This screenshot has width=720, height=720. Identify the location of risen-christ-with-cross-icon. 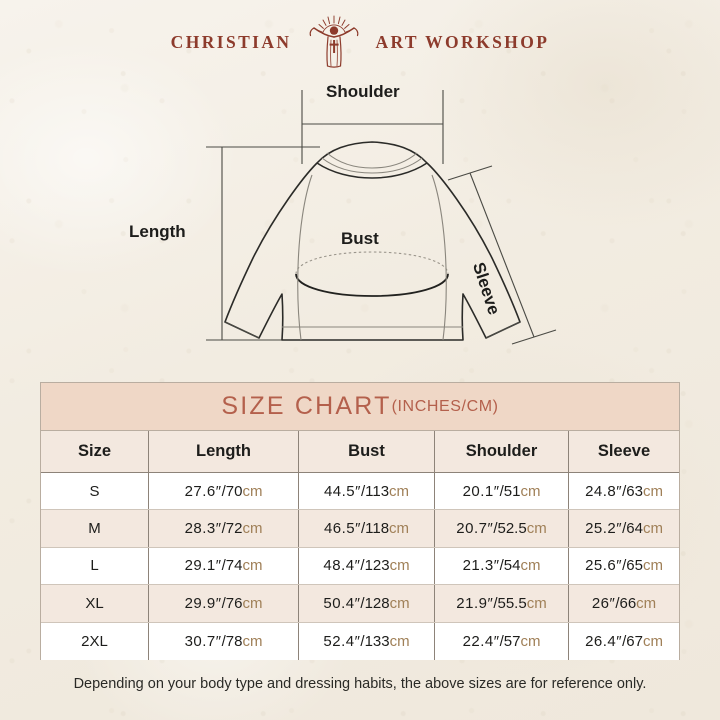
(334, 41).